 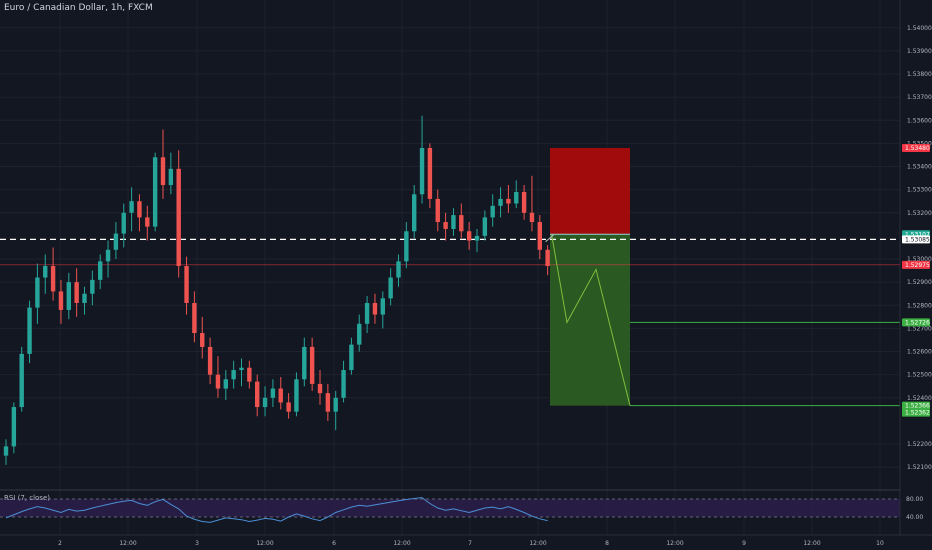 I want to click on time-tick-label: 12:00, so click(x=811, y=543).